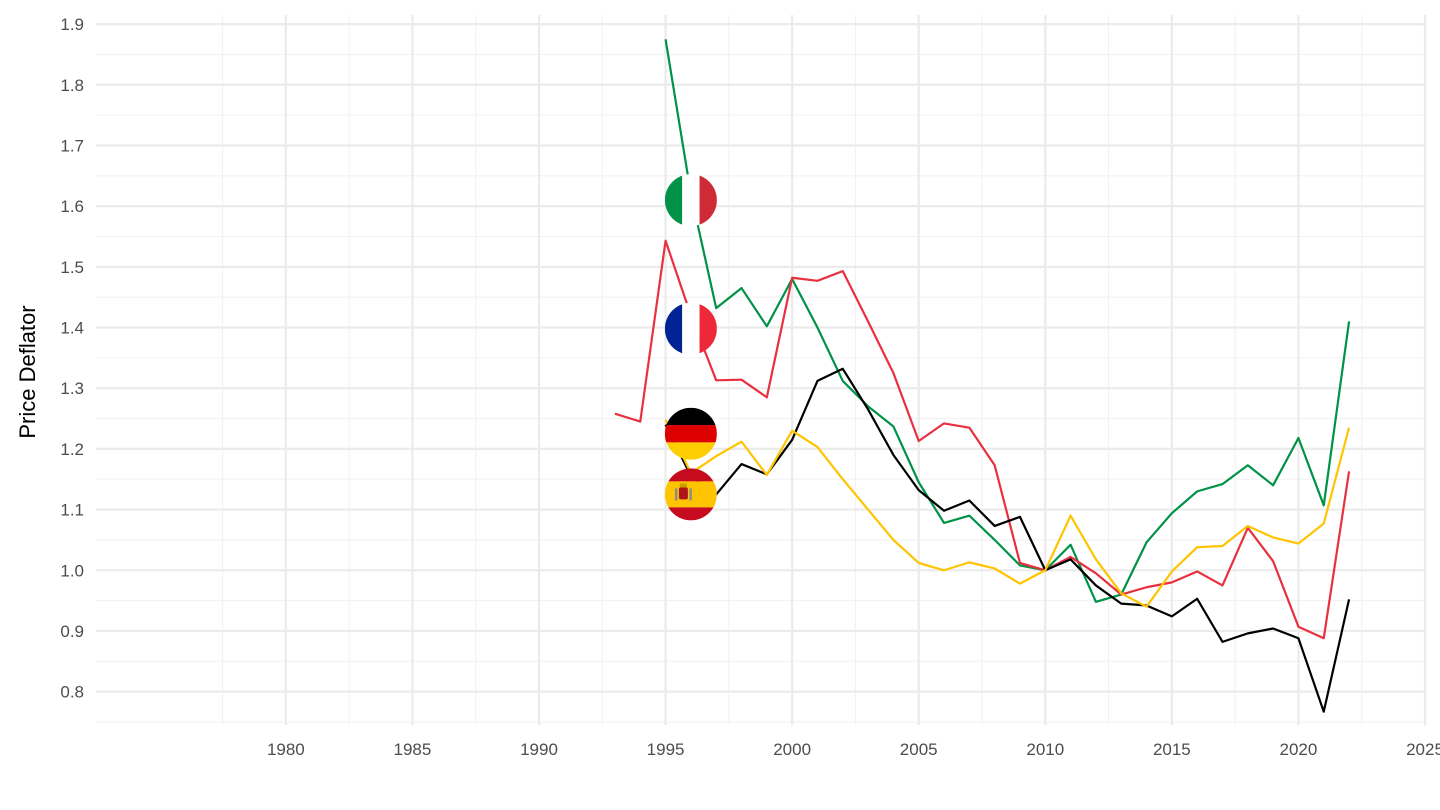  What do you see at coordinates (666, 749) in the screenshot?
I see `x-tick-label: 1995` at bounding box center [666, 749].